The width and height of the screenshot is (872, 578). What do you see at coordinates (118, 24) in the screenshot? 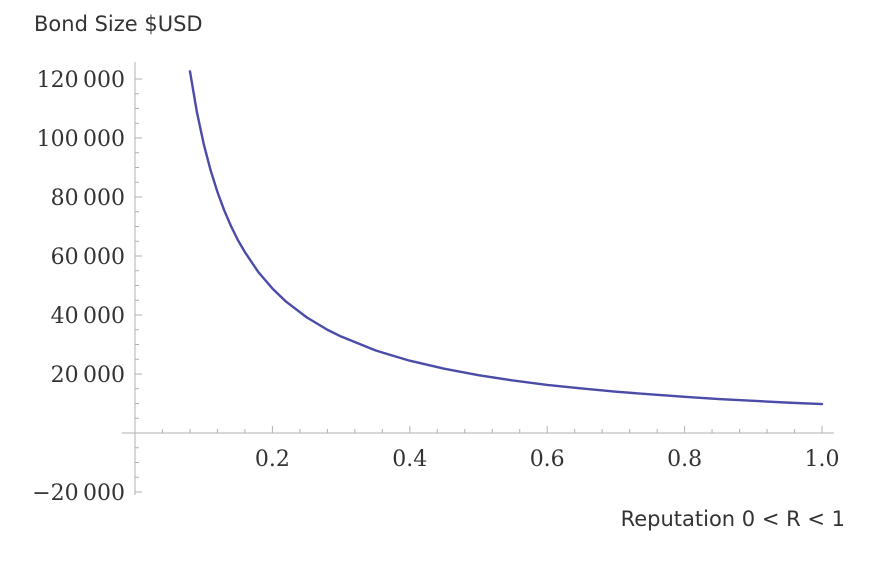
I see `y-axis-title: Bond Size $USD` at bounding box center [118, 24].